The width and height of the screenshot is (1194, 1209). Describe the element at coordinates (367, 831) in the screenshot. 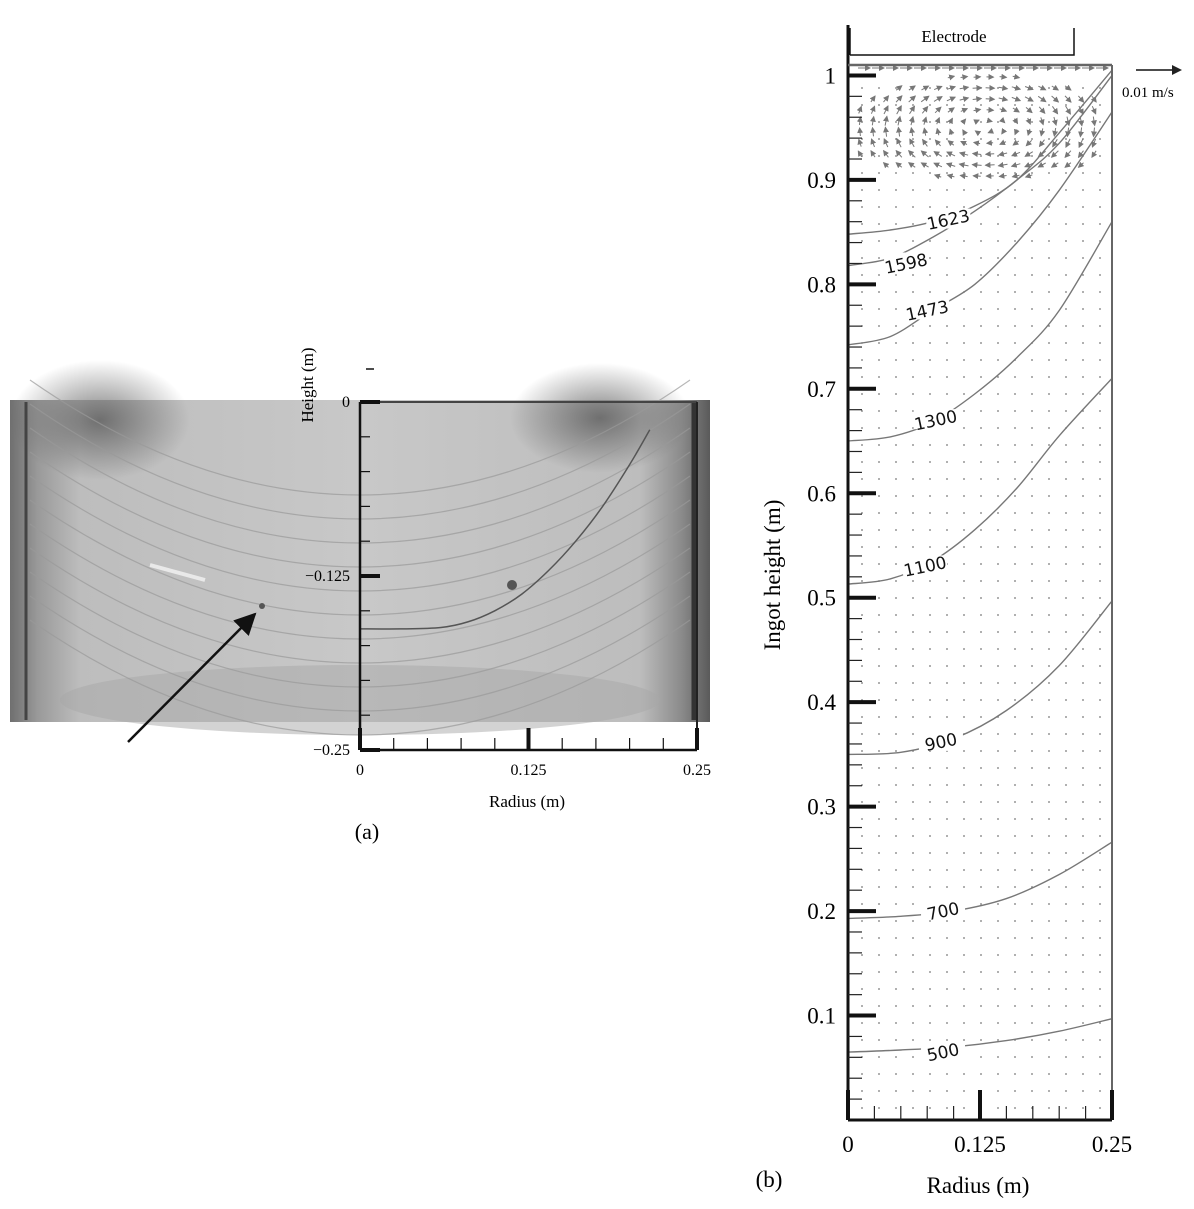

I see `panel-a-caption: (a)` at that location.